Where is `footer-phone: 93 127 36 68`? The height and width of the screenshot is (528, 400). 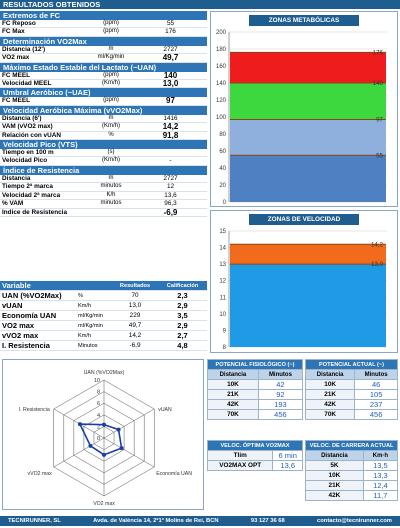 footer-phone: 93 127 36 68 is located at coordinates (267, 521).